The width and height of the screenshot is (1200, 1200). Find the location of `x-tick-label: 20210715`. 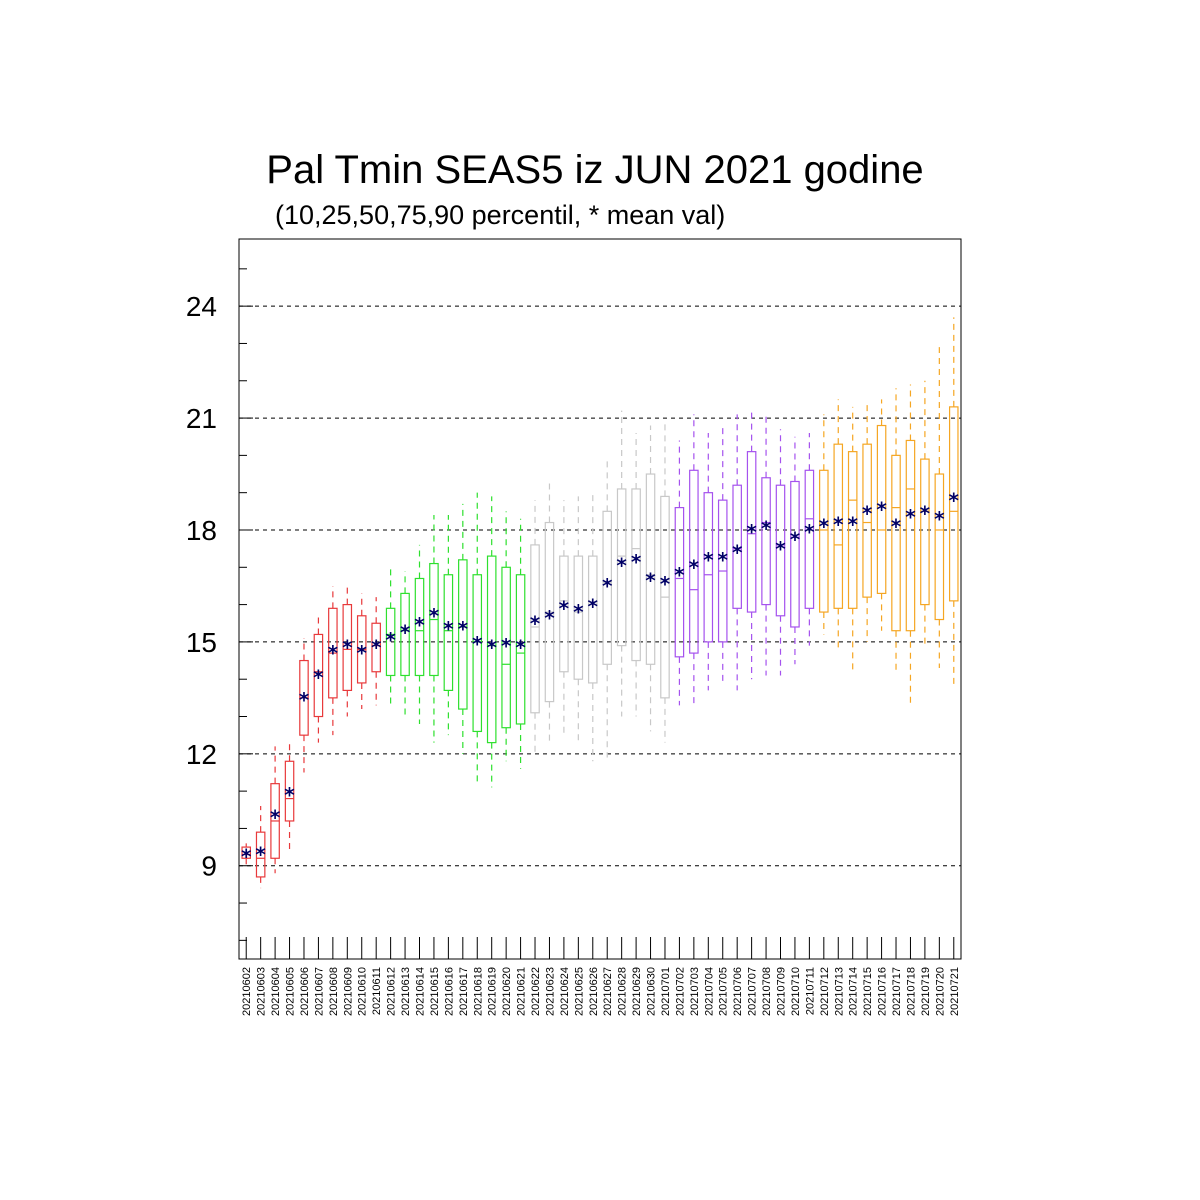

x-tick-label: 20210715 is located at coordinates (868, 991).